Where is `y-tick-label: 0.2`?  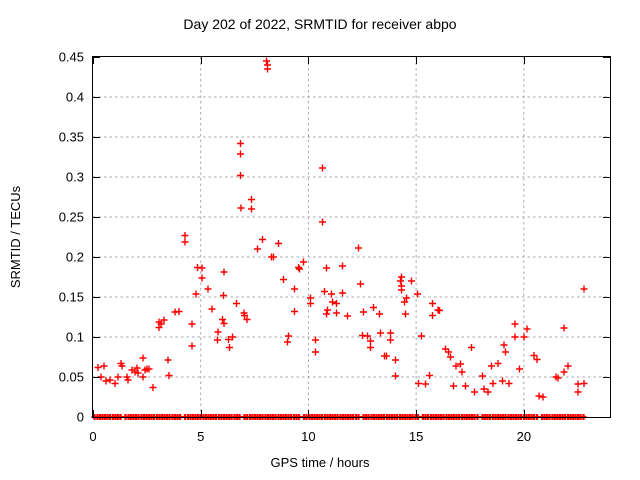 y-tick-label: 0.2 is located at coordinates (75, 257).